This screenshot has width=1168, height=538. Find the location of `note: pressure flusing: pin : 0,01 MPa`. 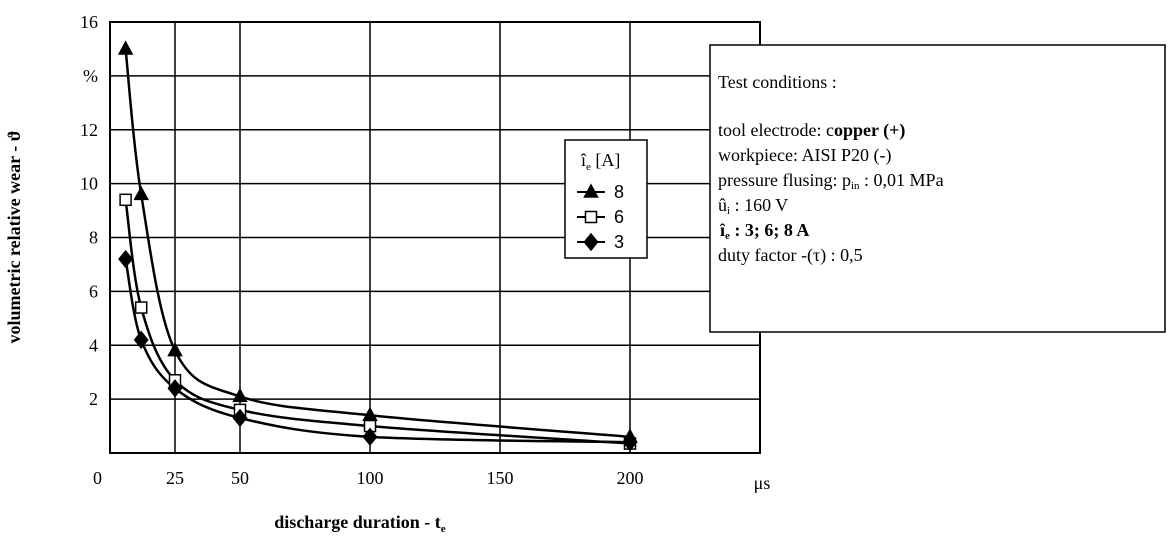

note: pressure flusing: pin : 0,01 MPa is located at coordinates (831, 181).